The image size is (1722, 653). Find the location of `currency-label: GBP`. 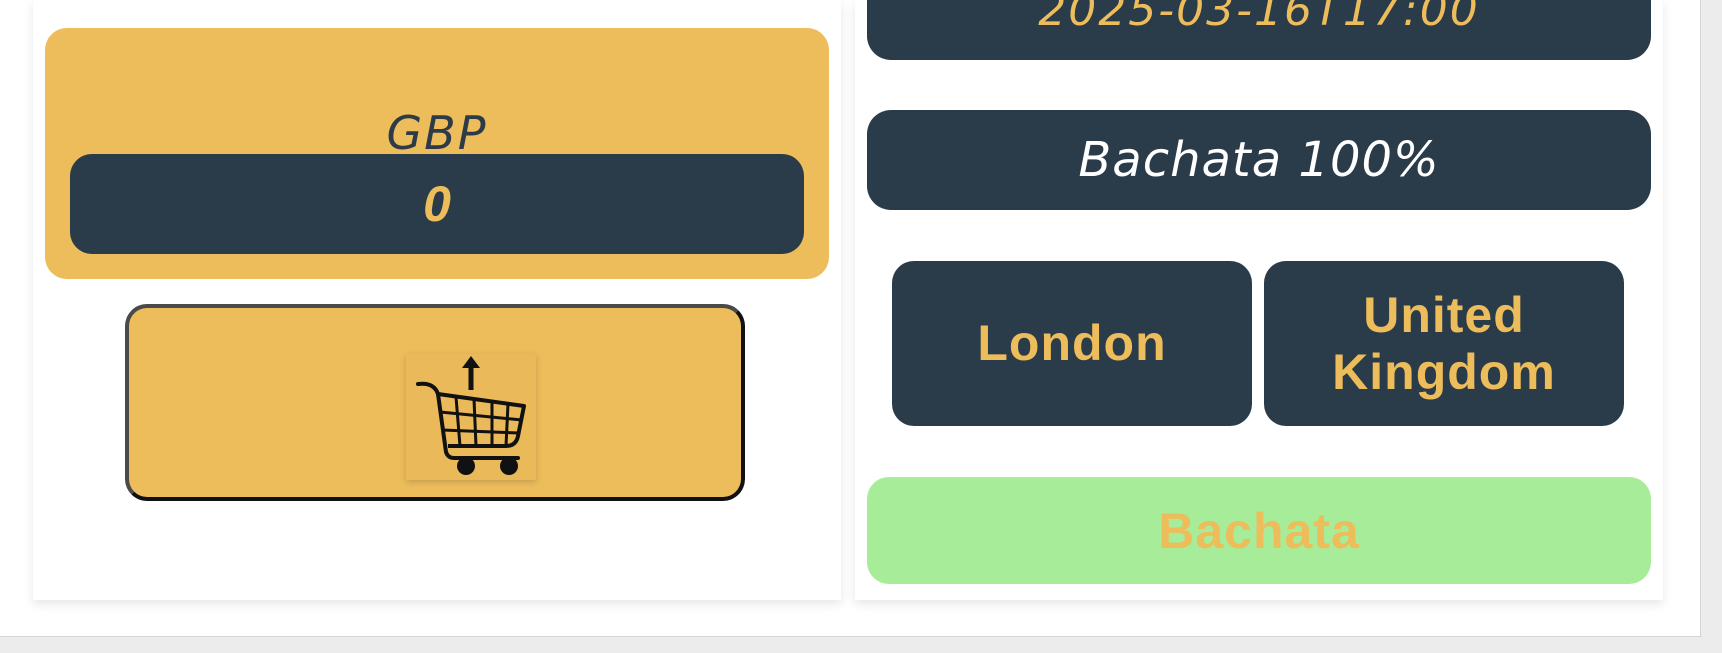

currency-label: GBP is located at coordinates (437, 133).